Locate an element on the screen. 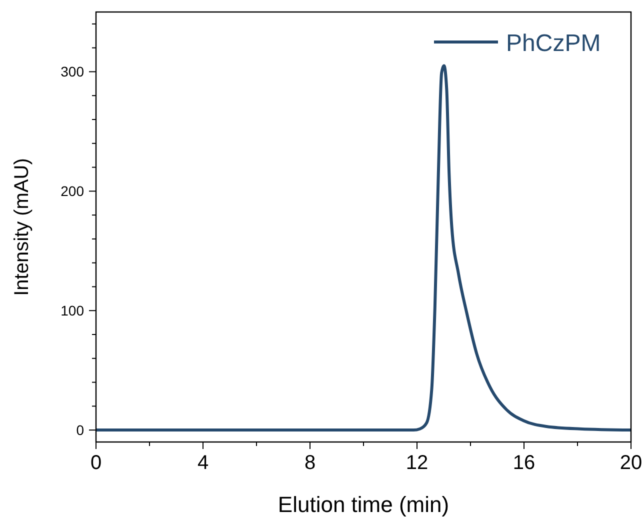  x-tick-label: 4 is located at coordinates (203, 463).